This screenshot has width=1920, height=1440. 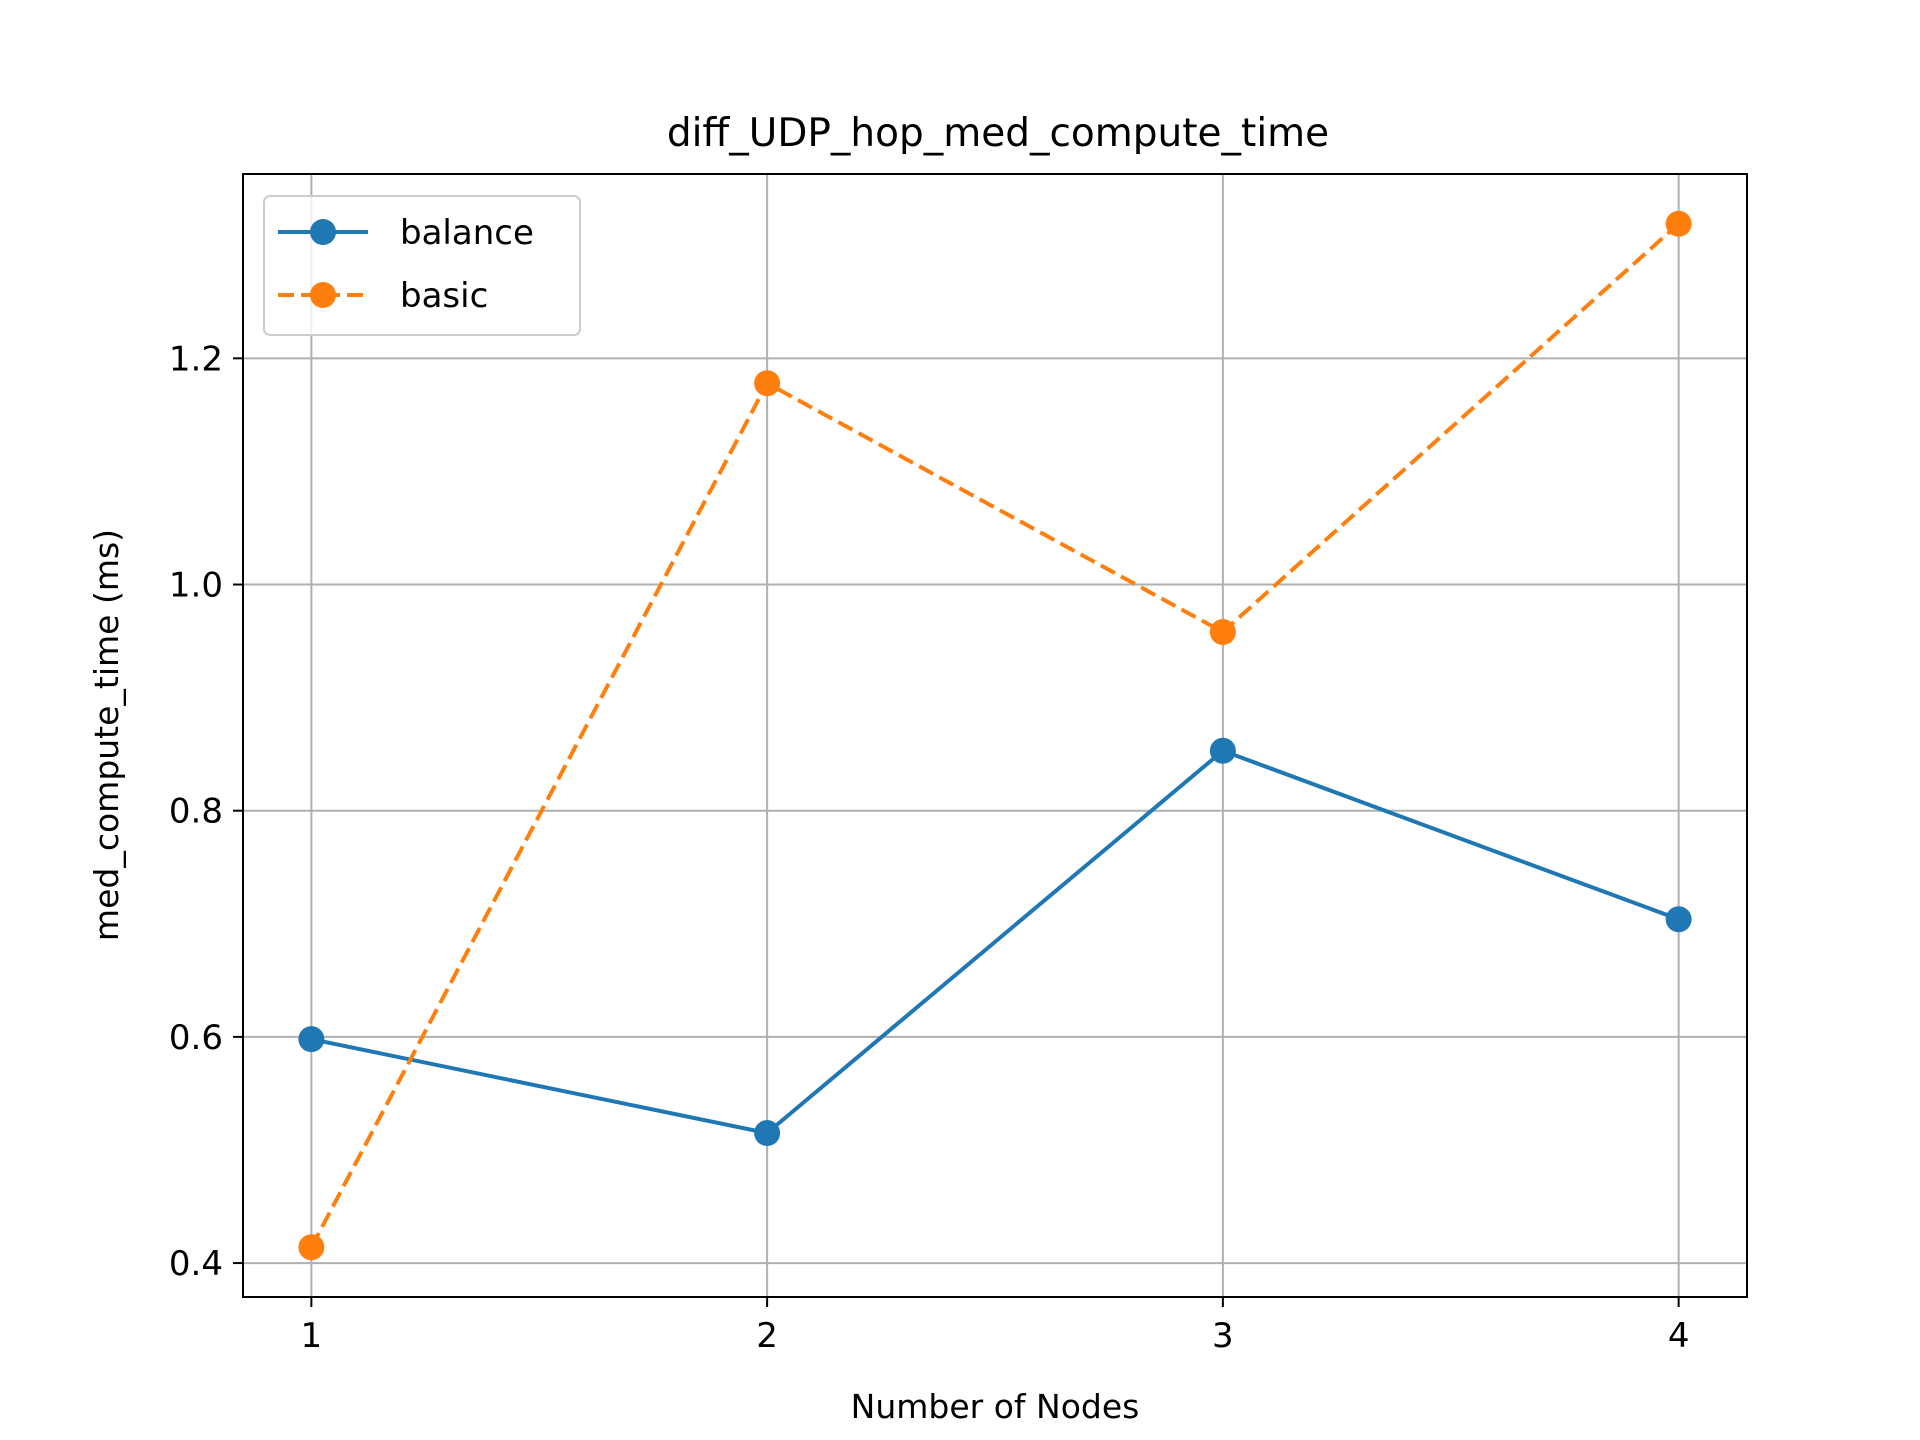 I want to click on x-tick-label: 1, so click(x=312, y=1336).